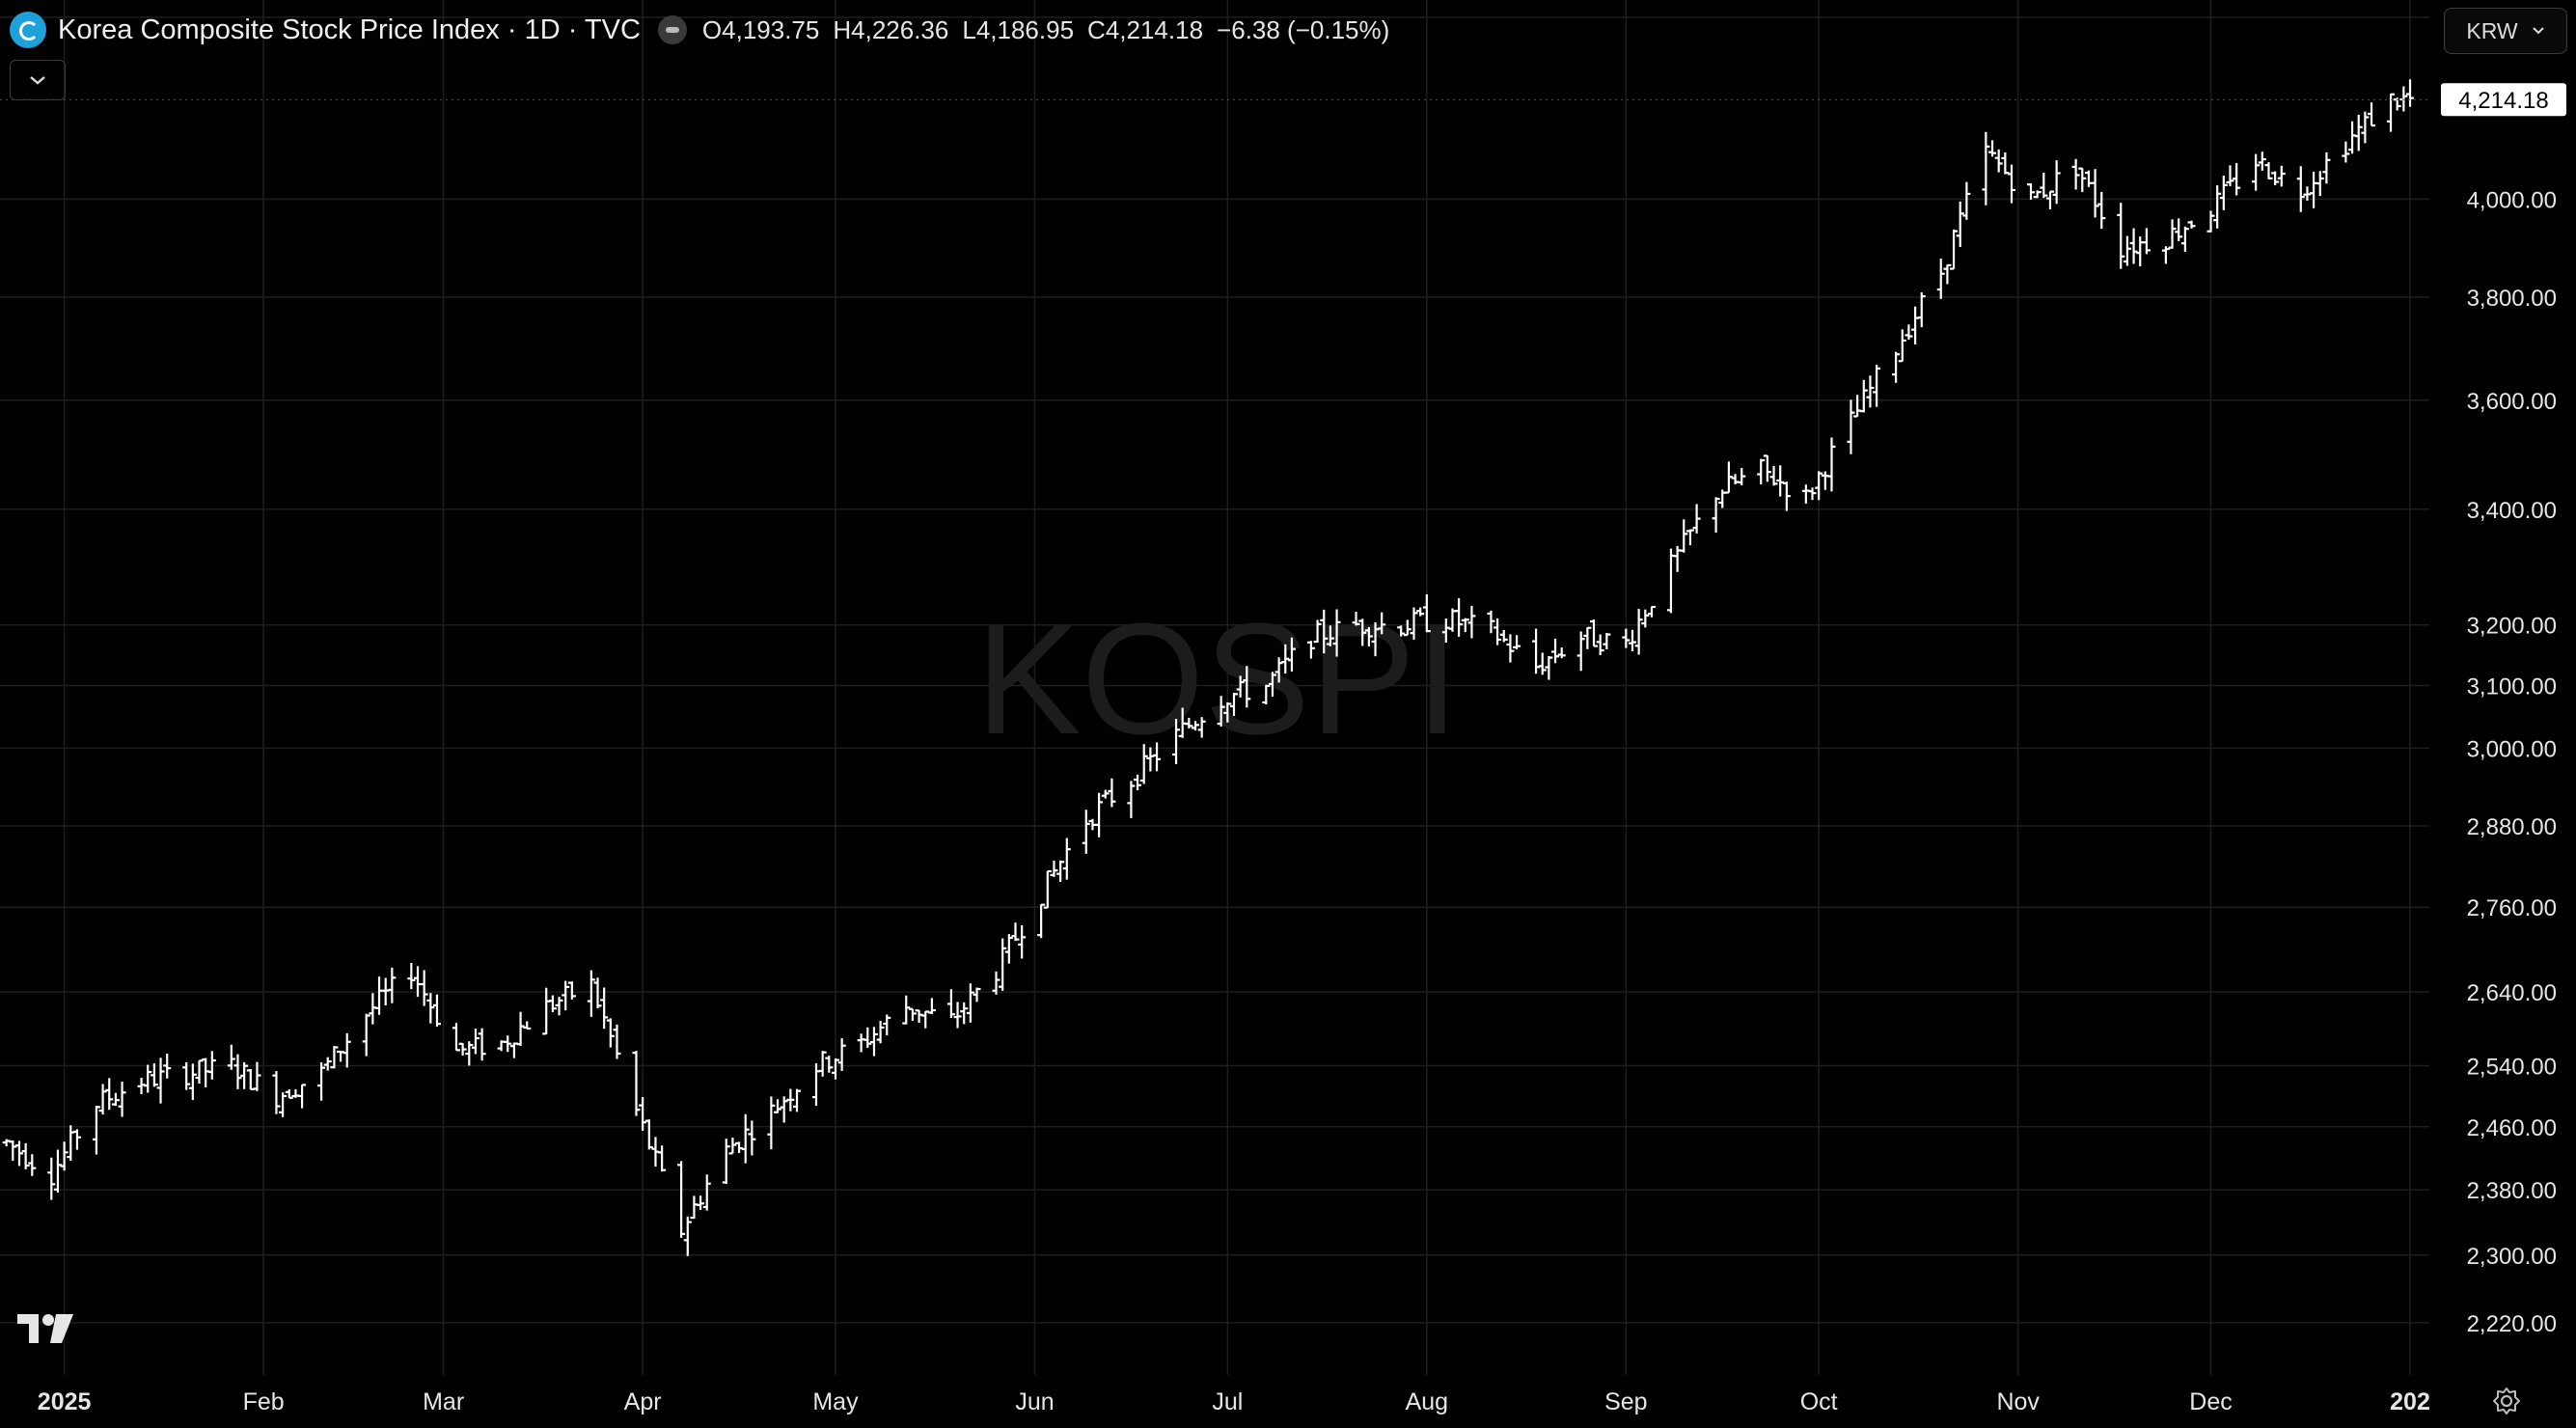 This screenshot has width=2576, height=1428. What do you see at coordinates (643, 1401) in the screenshot?
I see `time-tick-label: Apr` at bounding box center [643, 1401].